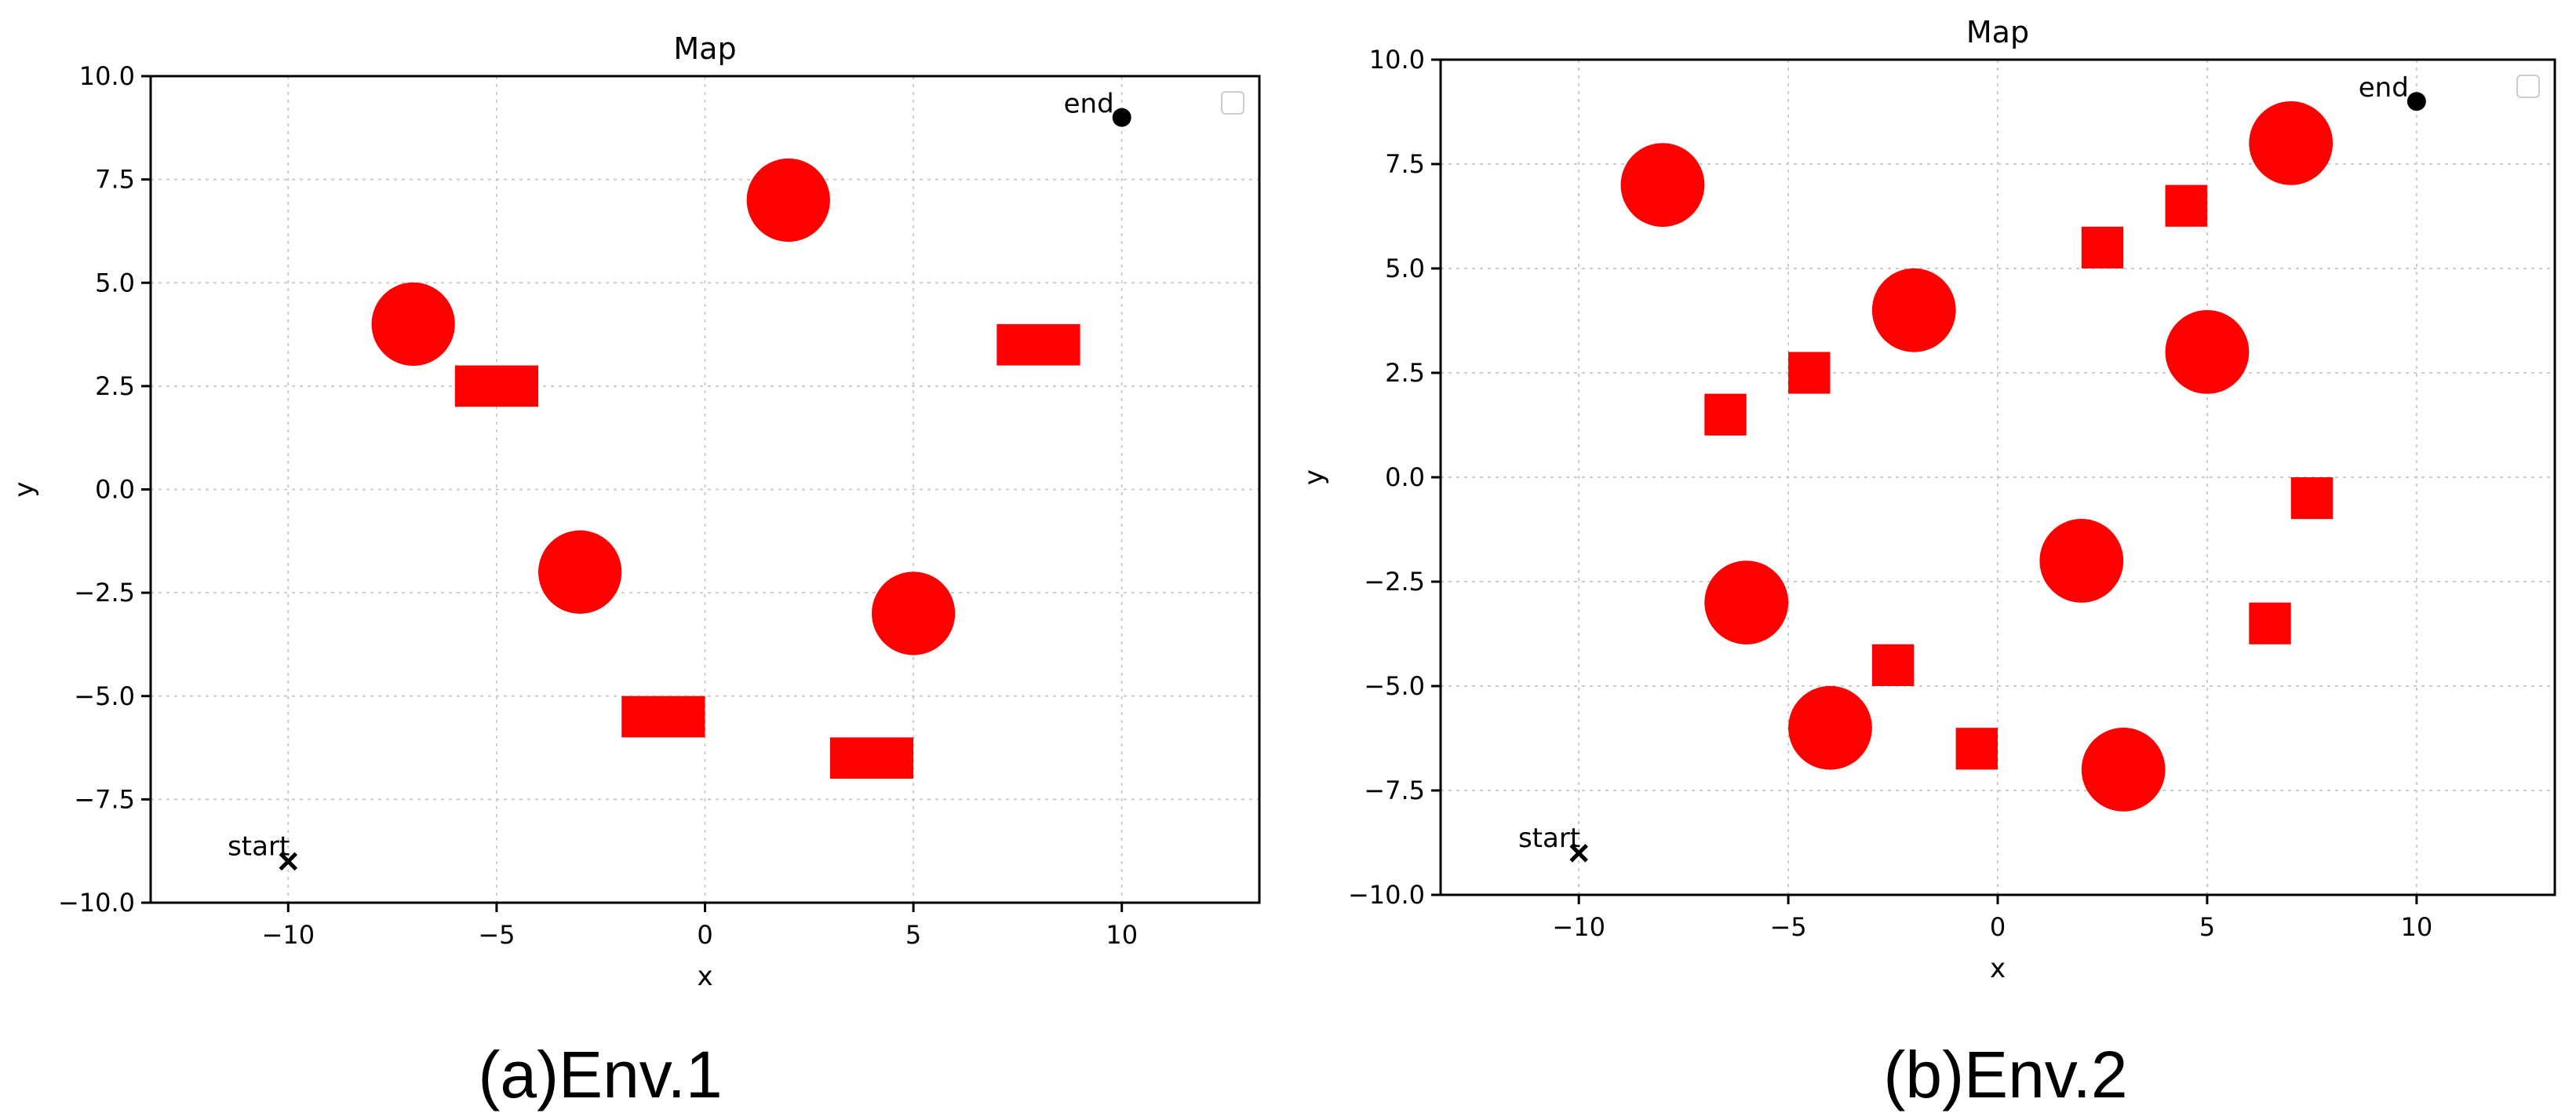 The height and width of the screenshot is (1117, 2576). I want to click on figure-caption: (b)Env.2, so click(2005, 1075).